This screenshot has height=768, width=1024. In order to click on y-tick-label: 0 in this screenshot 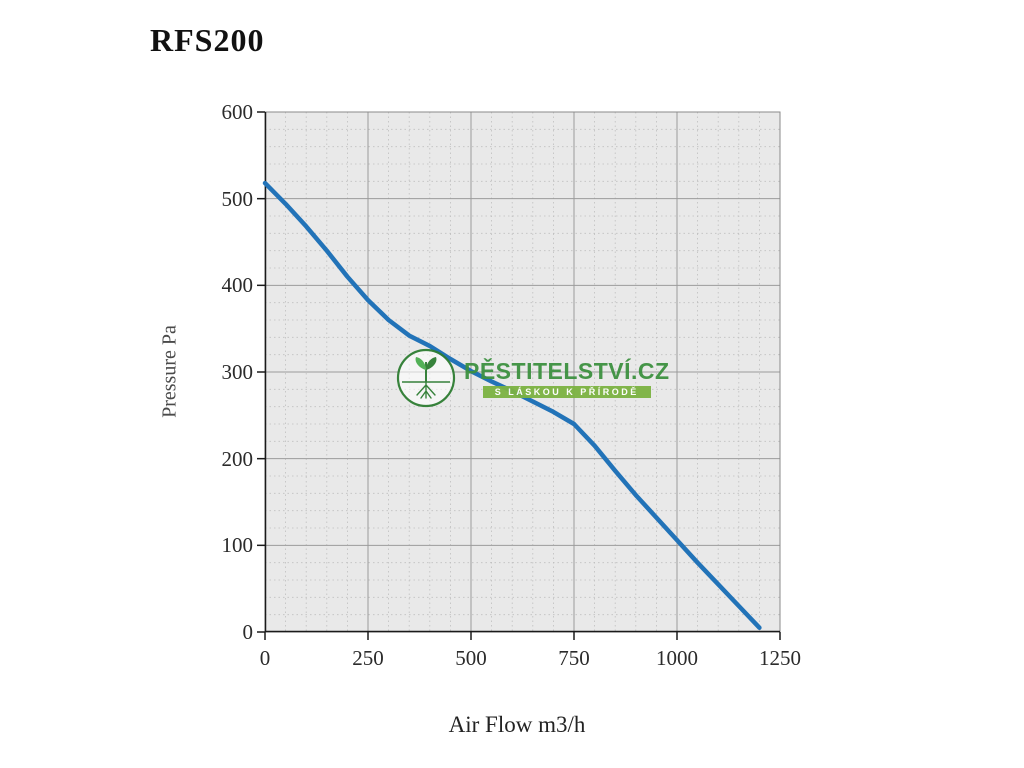, I will do `click(248, 632)`.